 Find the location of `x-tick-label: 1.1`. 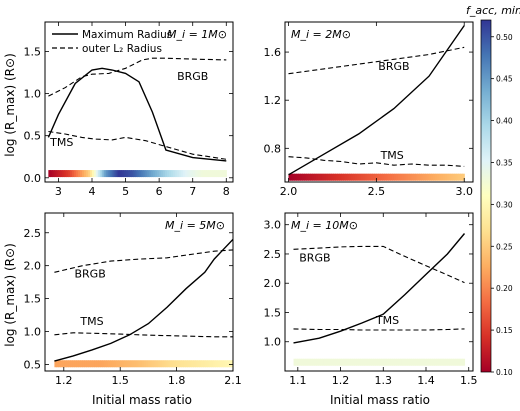

x-tick-label: 1.1 is located at coordinates (298, 380).